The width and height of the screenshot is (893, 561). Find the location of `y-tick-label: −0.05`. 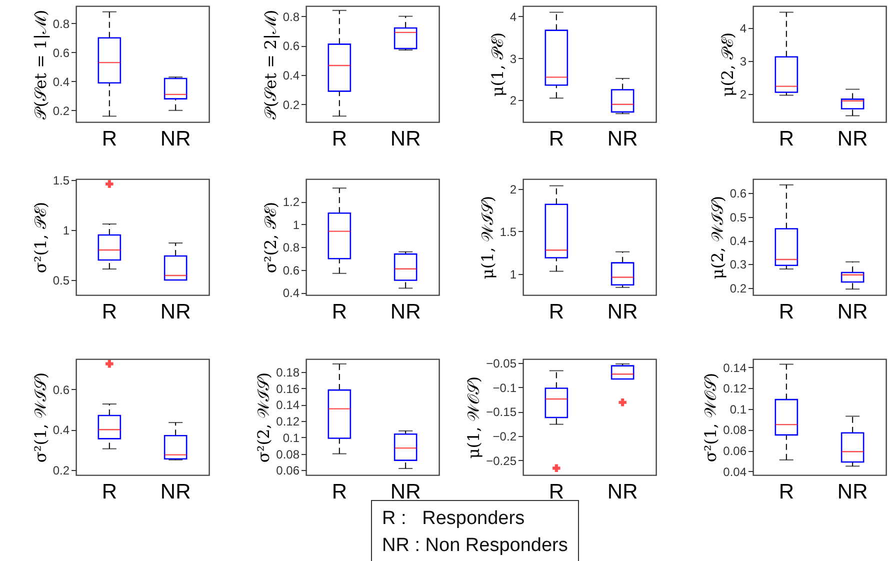

y-tick-label: −0.05 is located at coordinates (501, 363).